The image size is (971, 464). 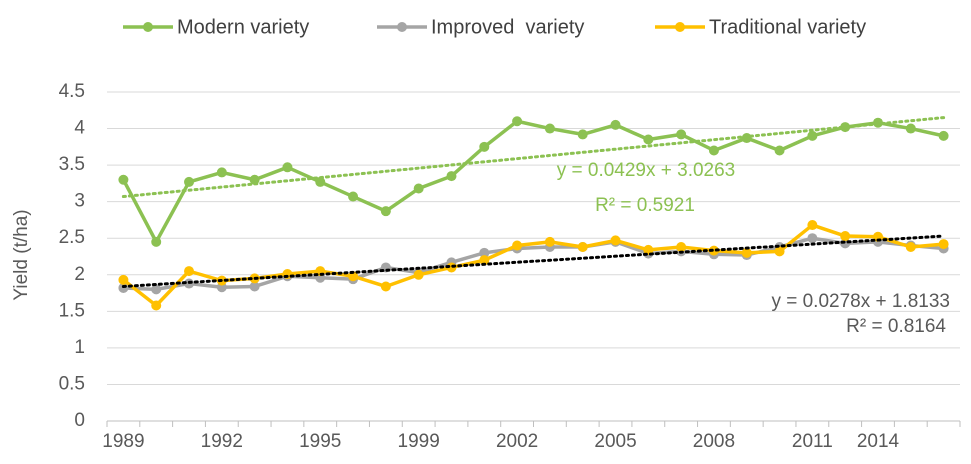 I want to click on x-tick-label: 1992, so click(x=222, y=441).